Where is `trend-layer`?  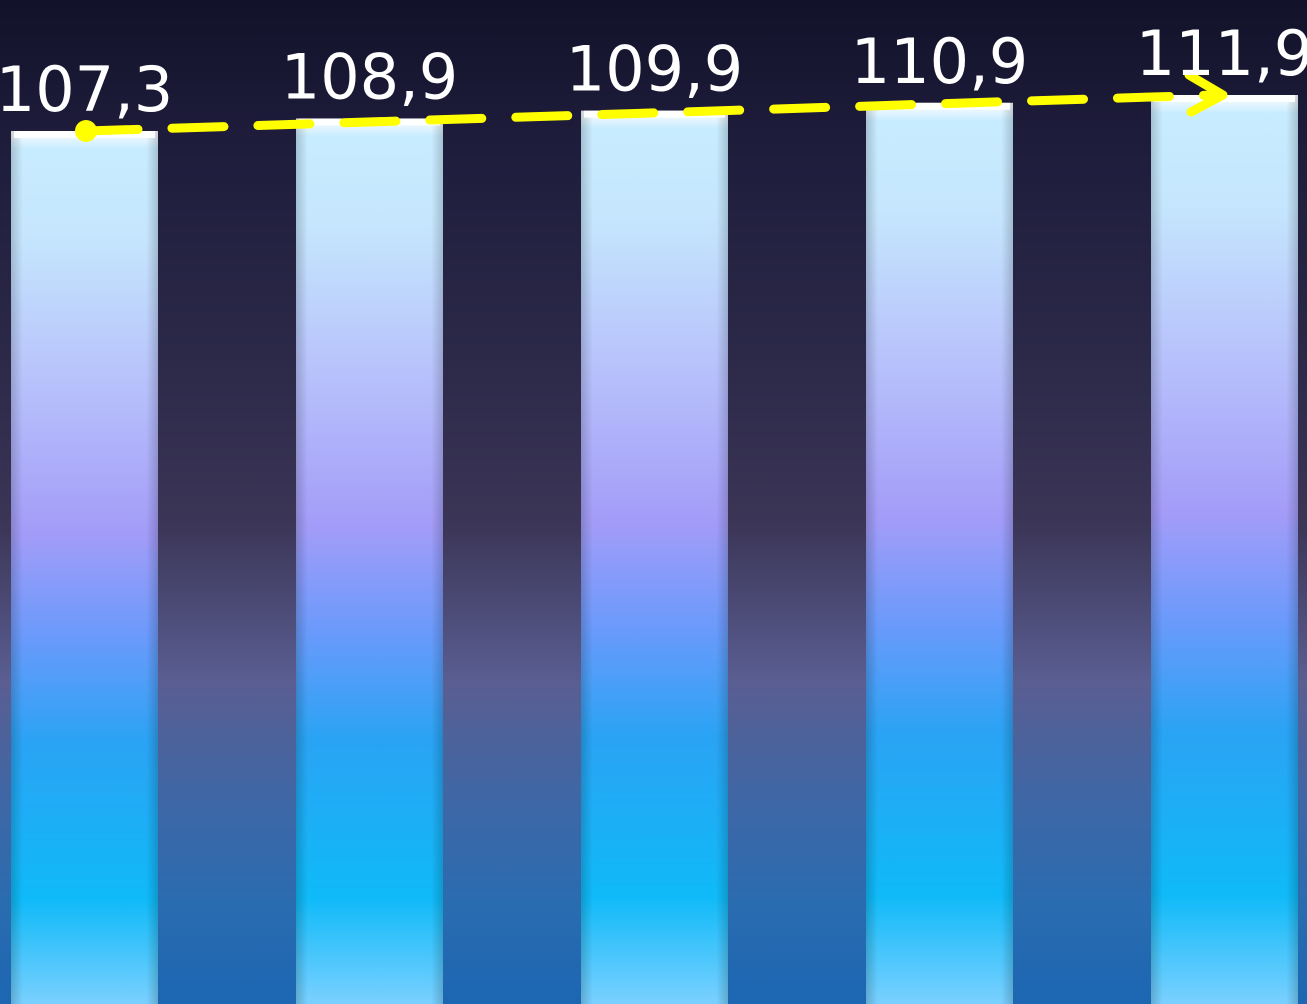
trend-layer is located at coordinates (651, 106).